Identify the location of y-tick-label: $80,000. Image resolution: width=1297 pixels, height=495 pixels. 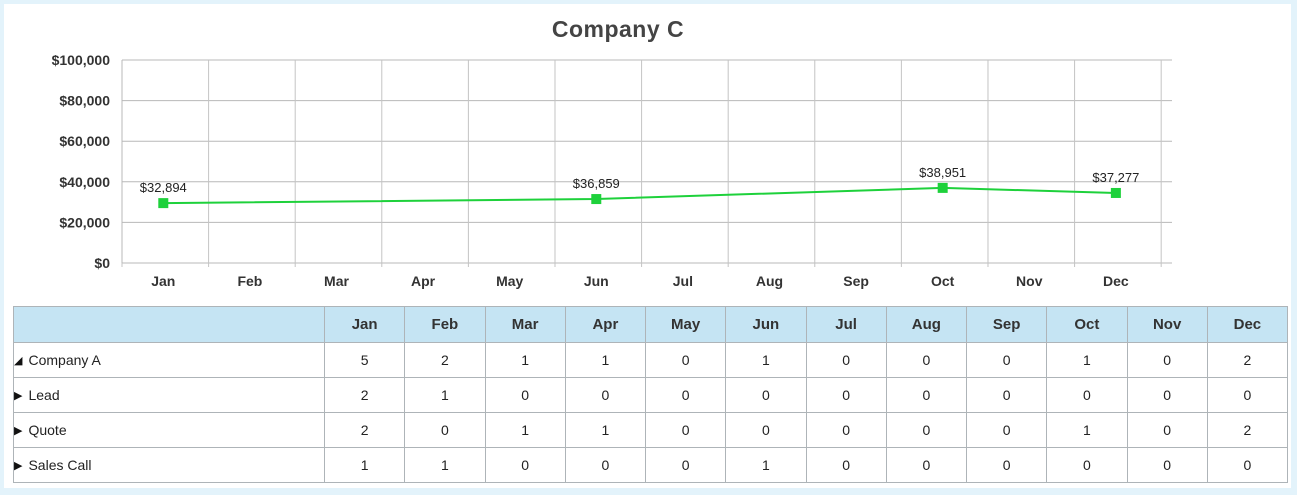
(84, 101).